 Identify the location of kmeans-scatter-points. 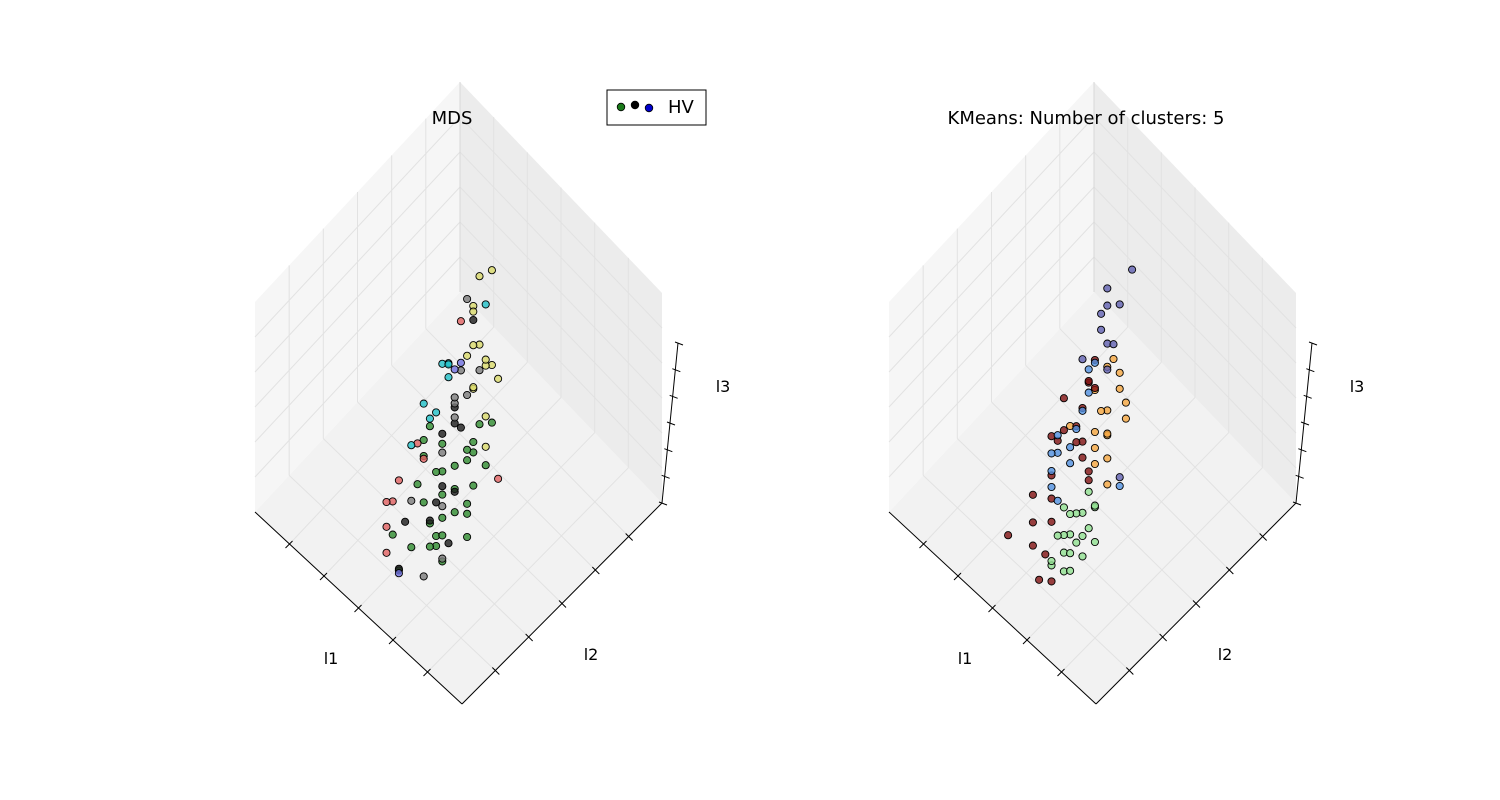
(1070, 425).